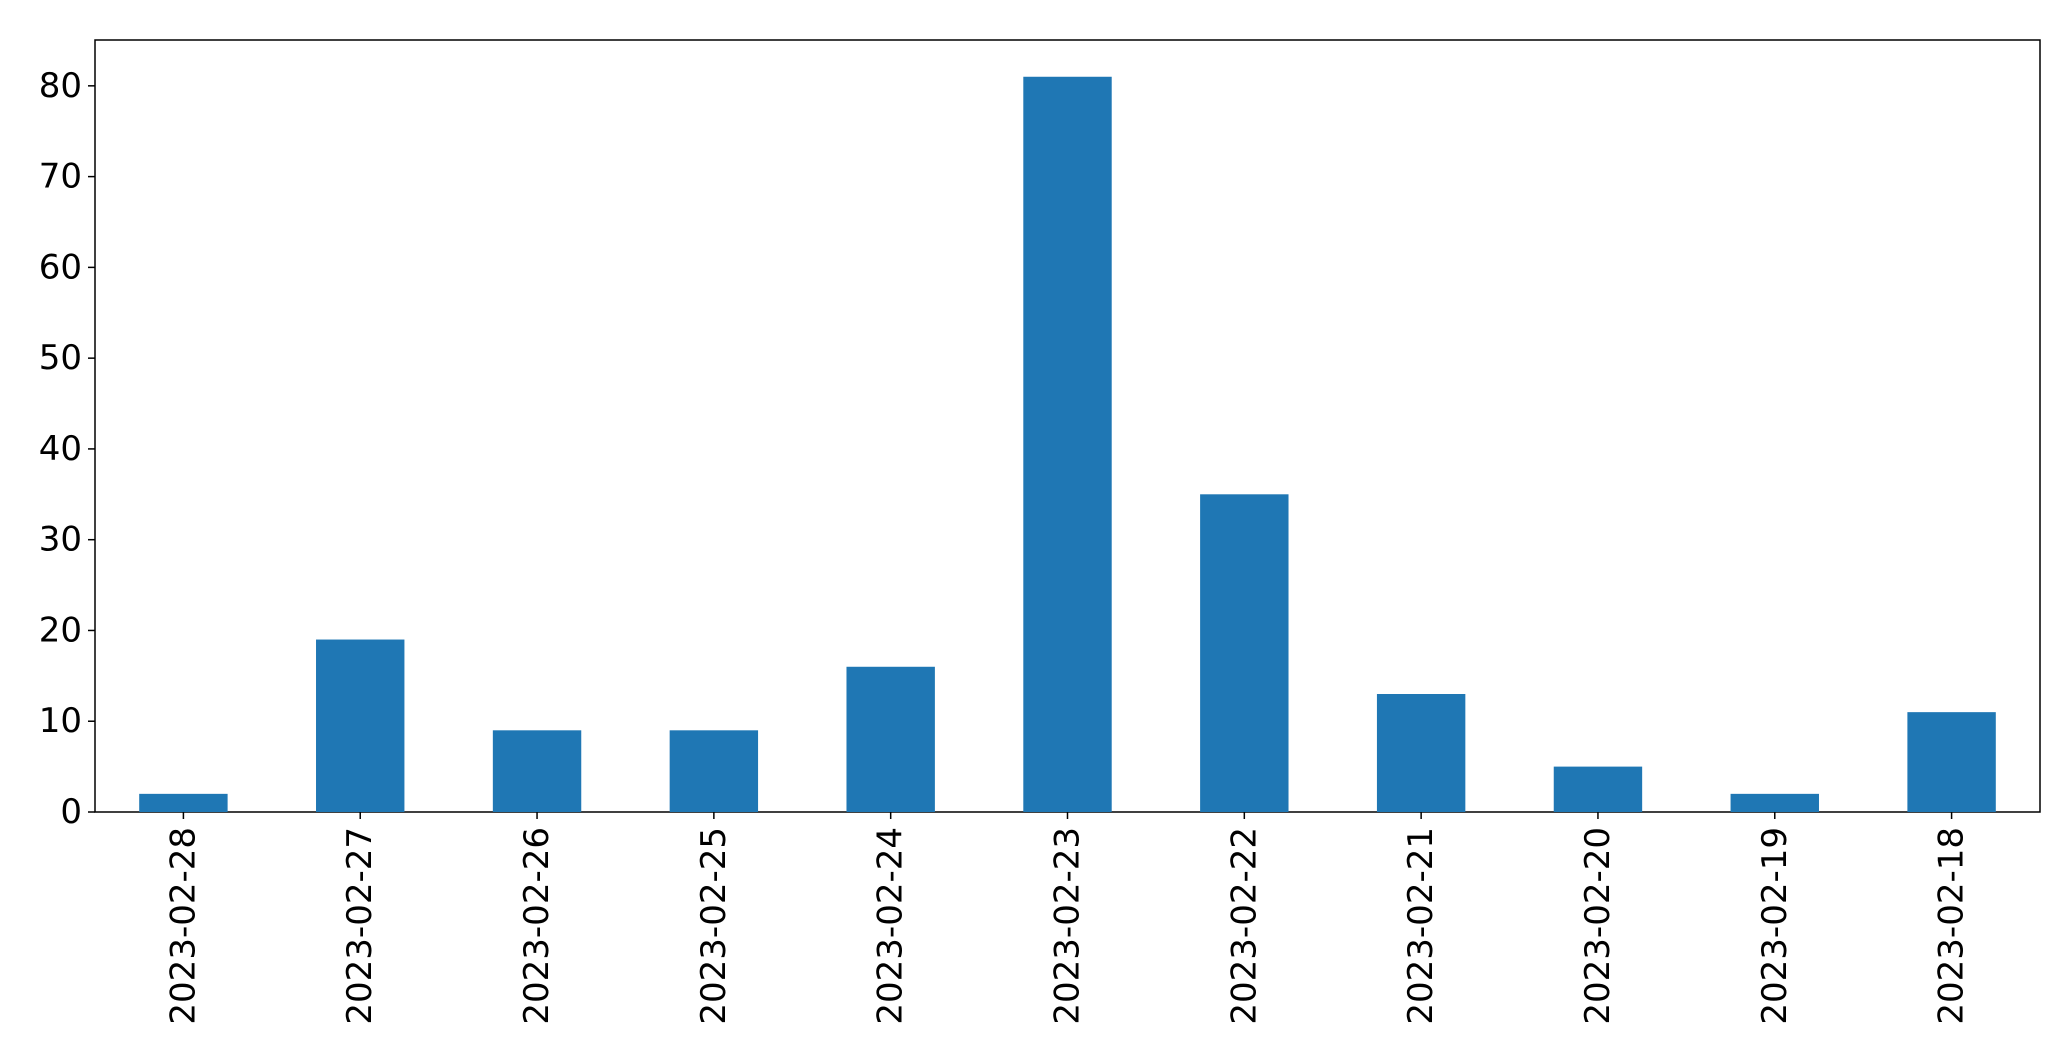 The image size is (2071, 1061). I want to click on y-tick-label-50: 50, so click(60, 358).